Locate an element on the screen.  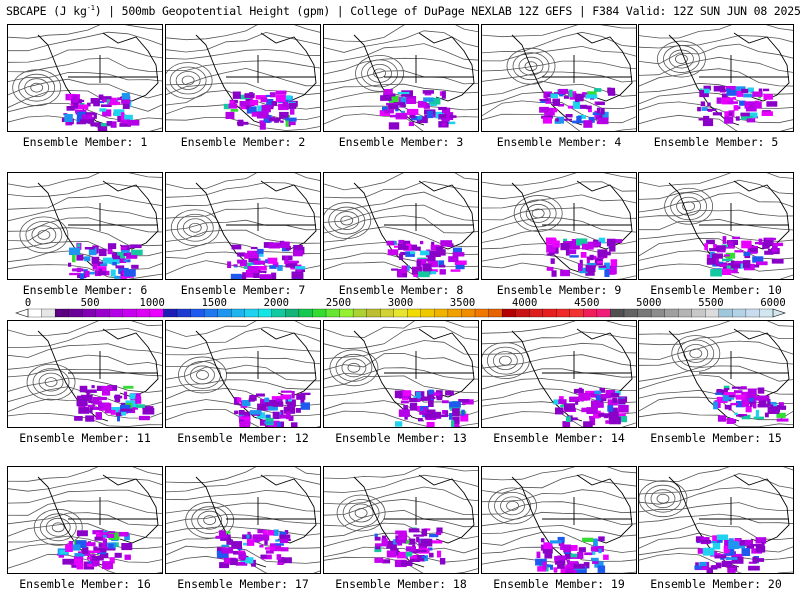
ensemble-member-label: Ensemble Member: 15 is located at coordinates (716, 438).